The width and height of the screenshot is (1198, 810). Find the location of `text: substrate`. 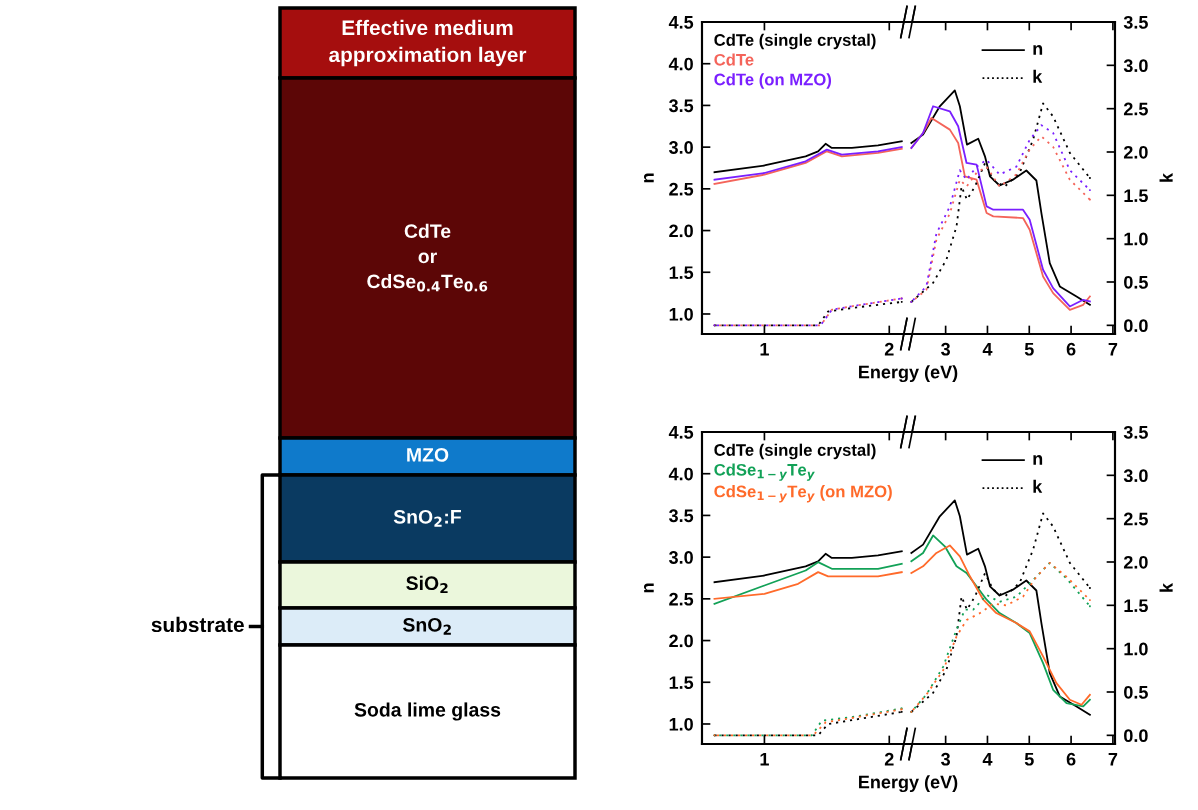

text: substrate is located at coordinates (197, 624).